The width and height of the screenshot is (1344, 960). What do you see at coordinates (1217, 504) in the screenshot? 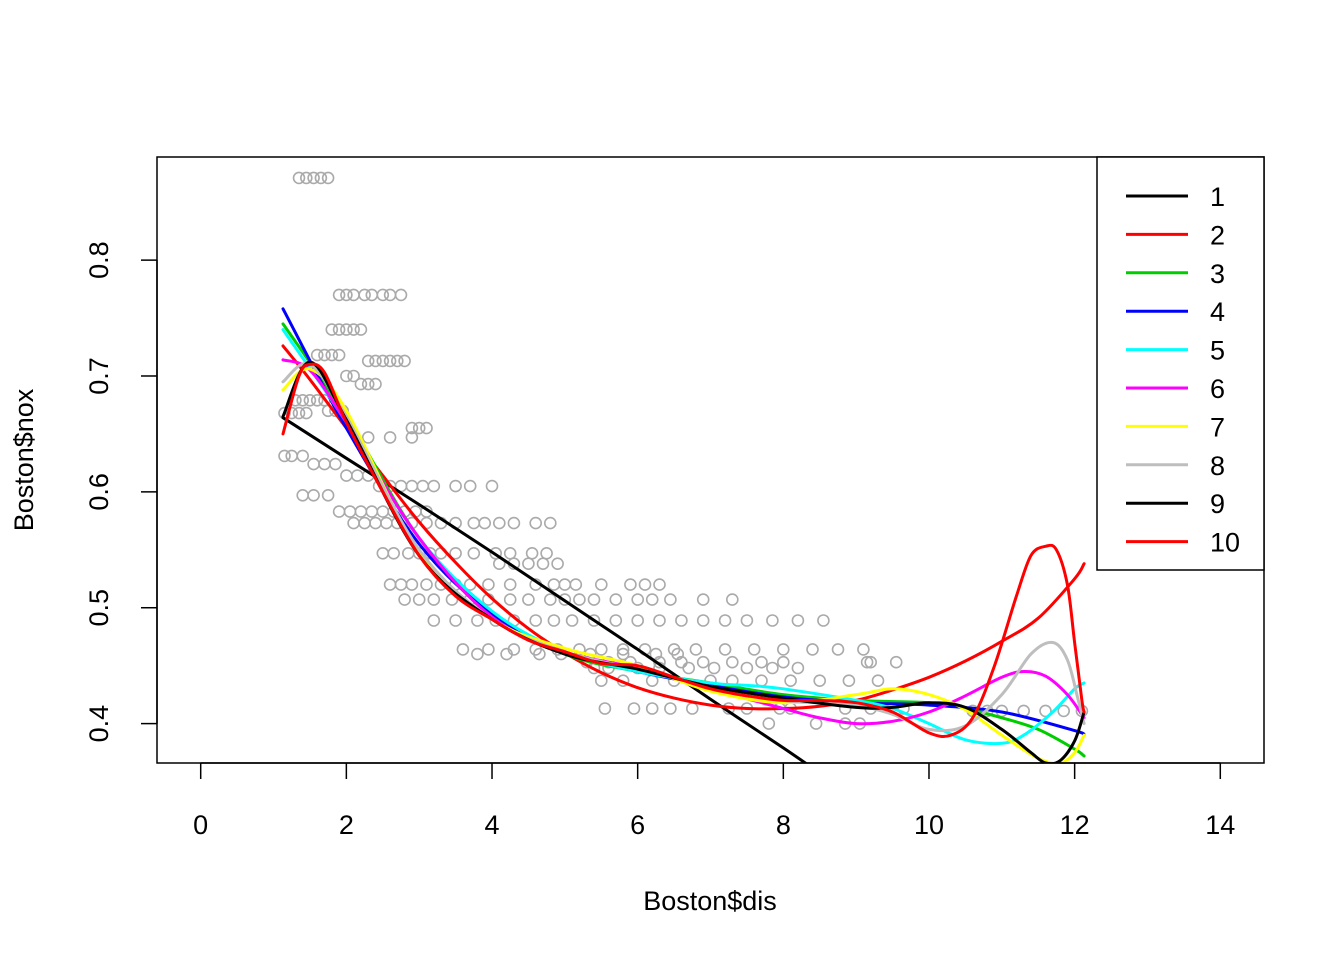
I see `legend-label-9: 9` at bounding box center [1217, 504].